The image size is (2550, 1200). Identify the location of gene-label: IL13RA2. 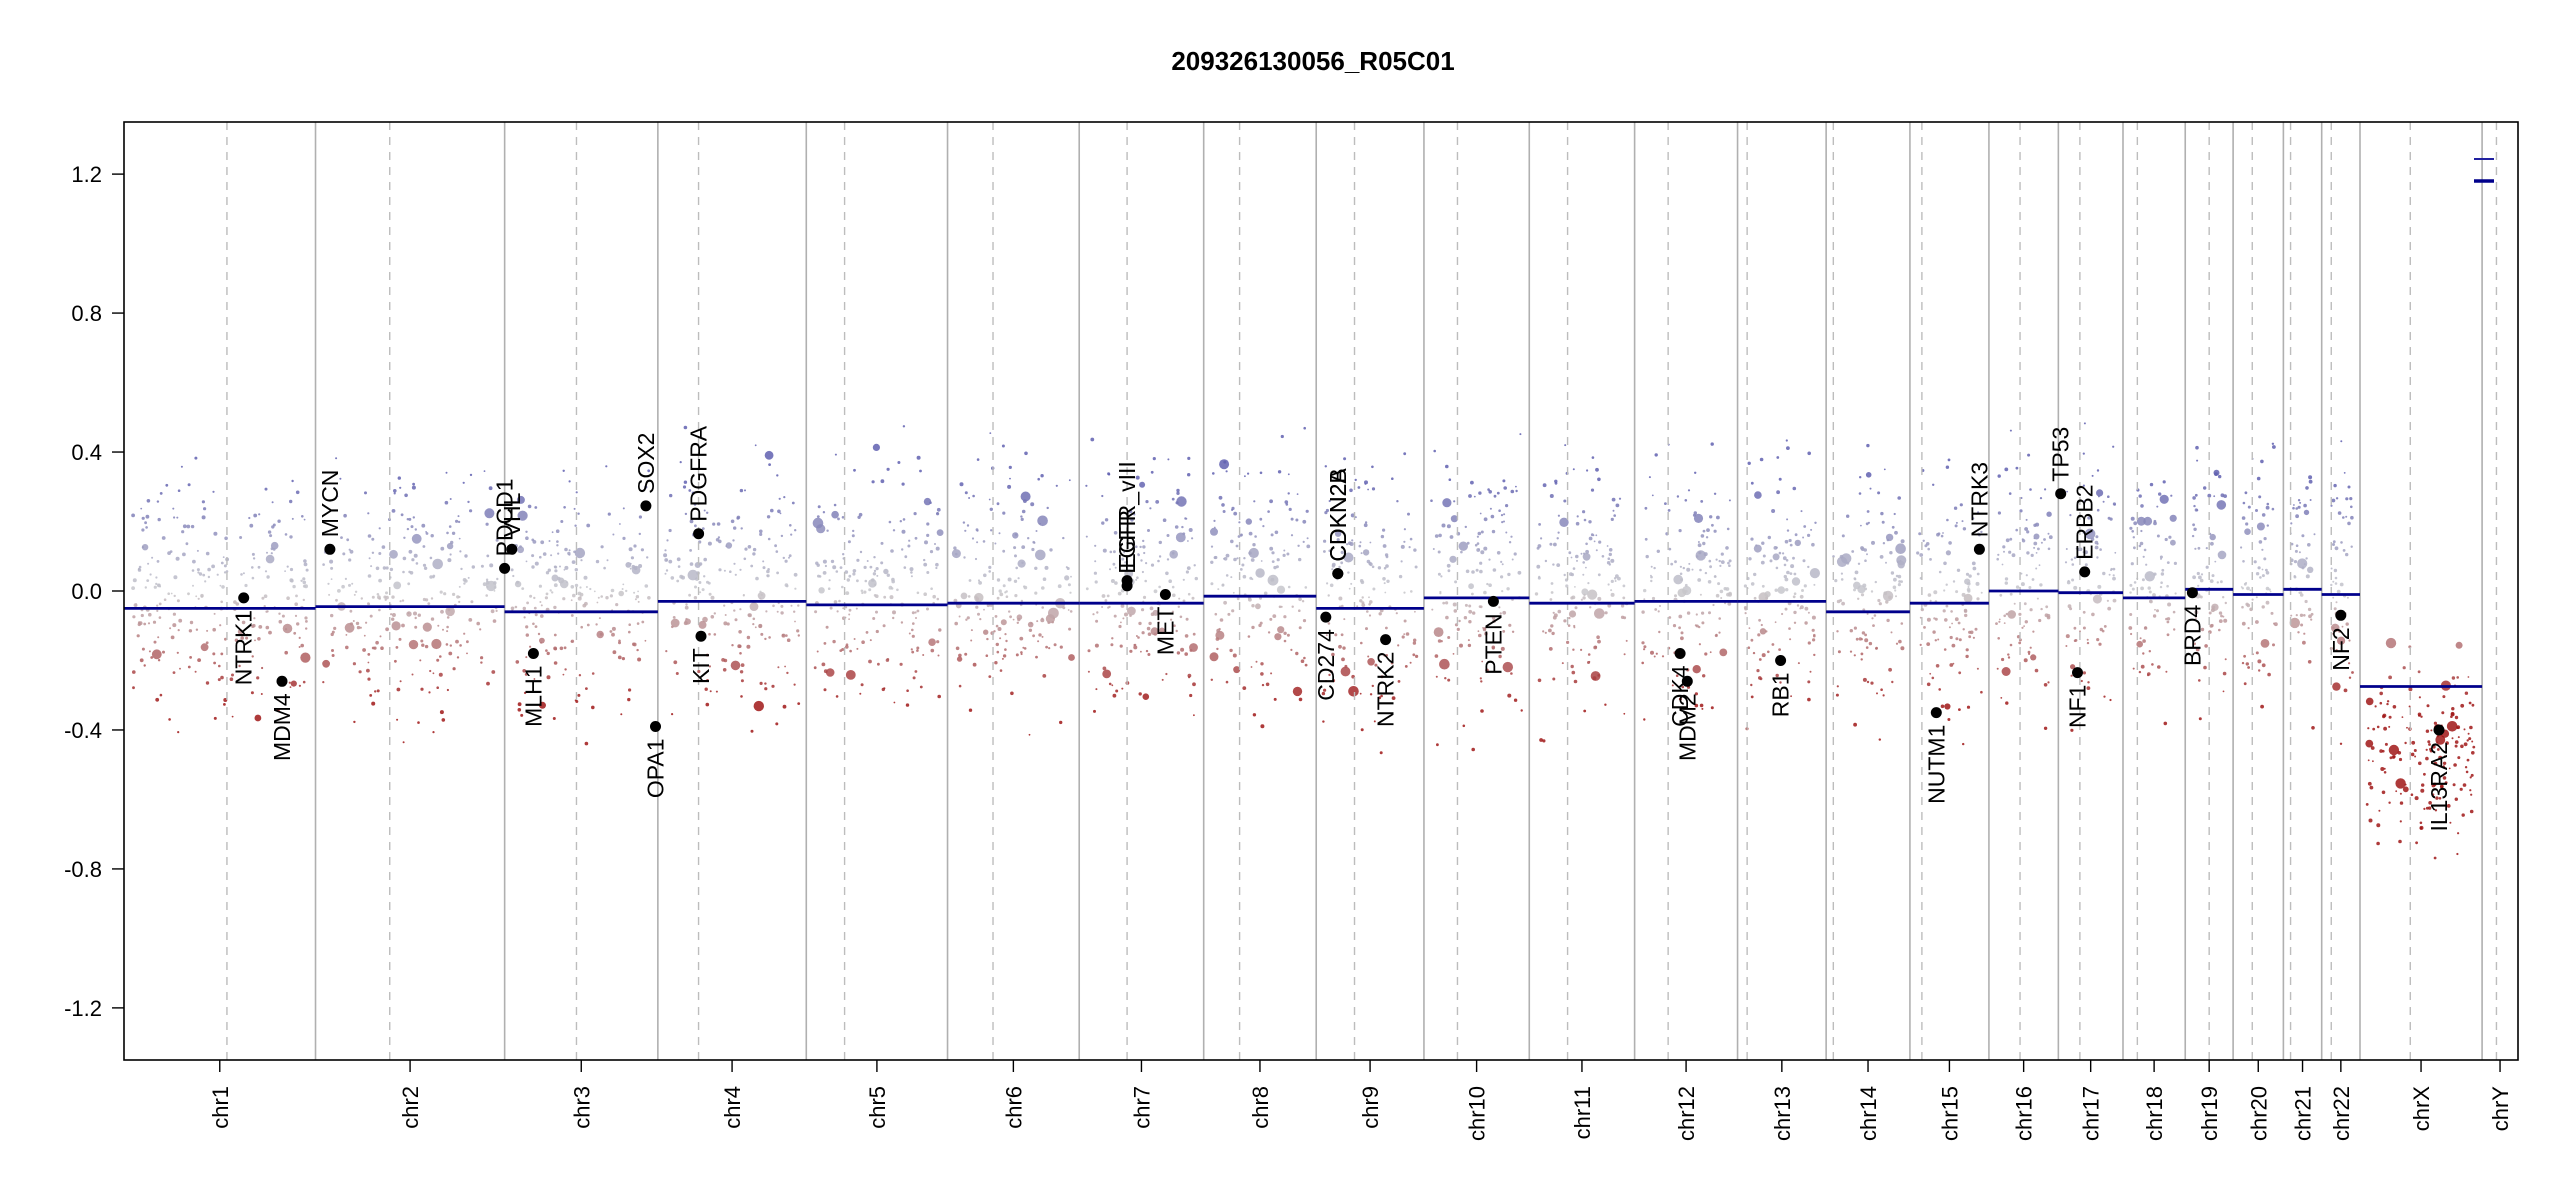
(2439, 787).